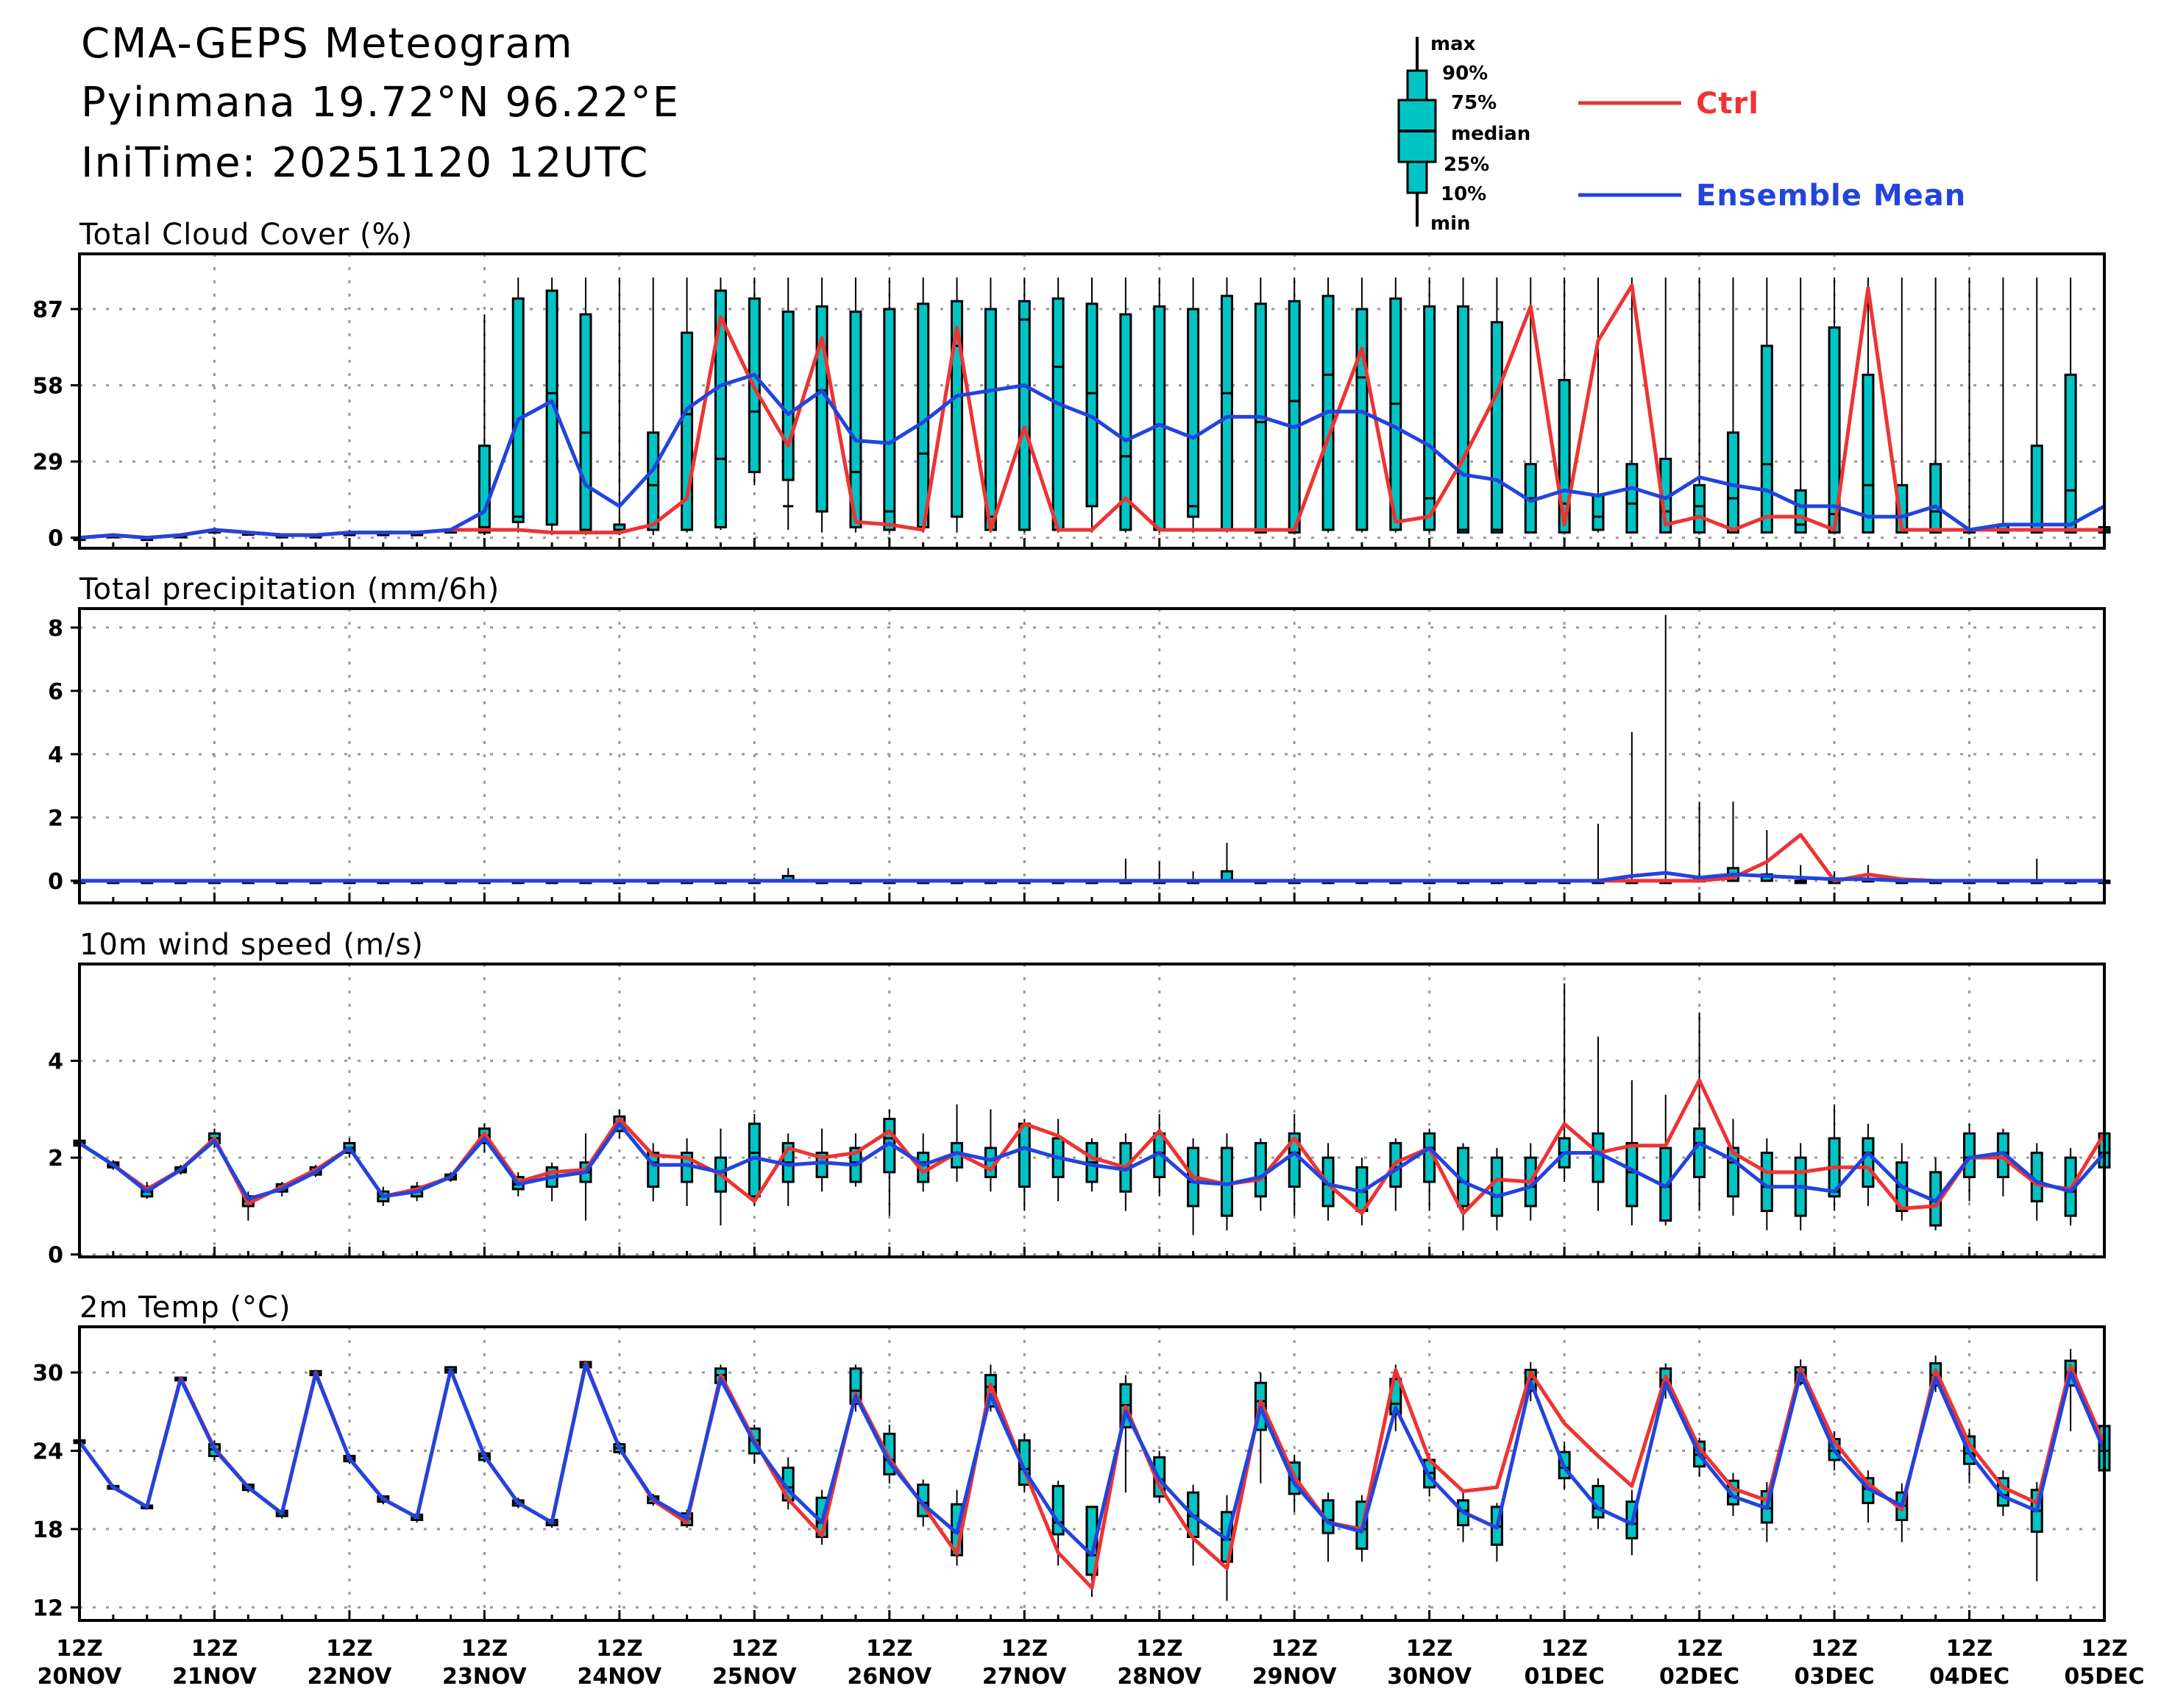  What do you see at coordinates (1466, 165) in the screenshot?
I see `legend-label-25: 25%` at bounding box center [1466, 165].